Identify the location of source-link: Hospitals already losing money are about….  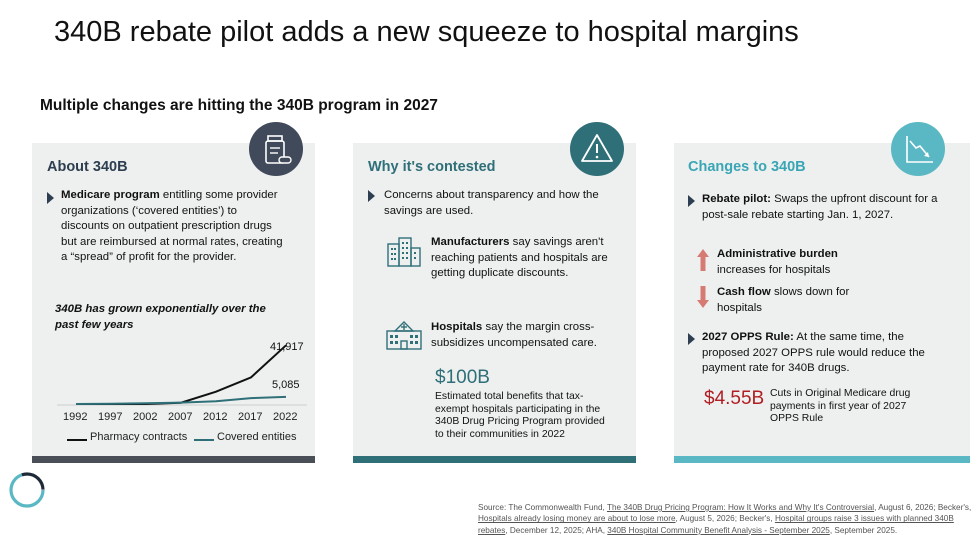
(577, 519).